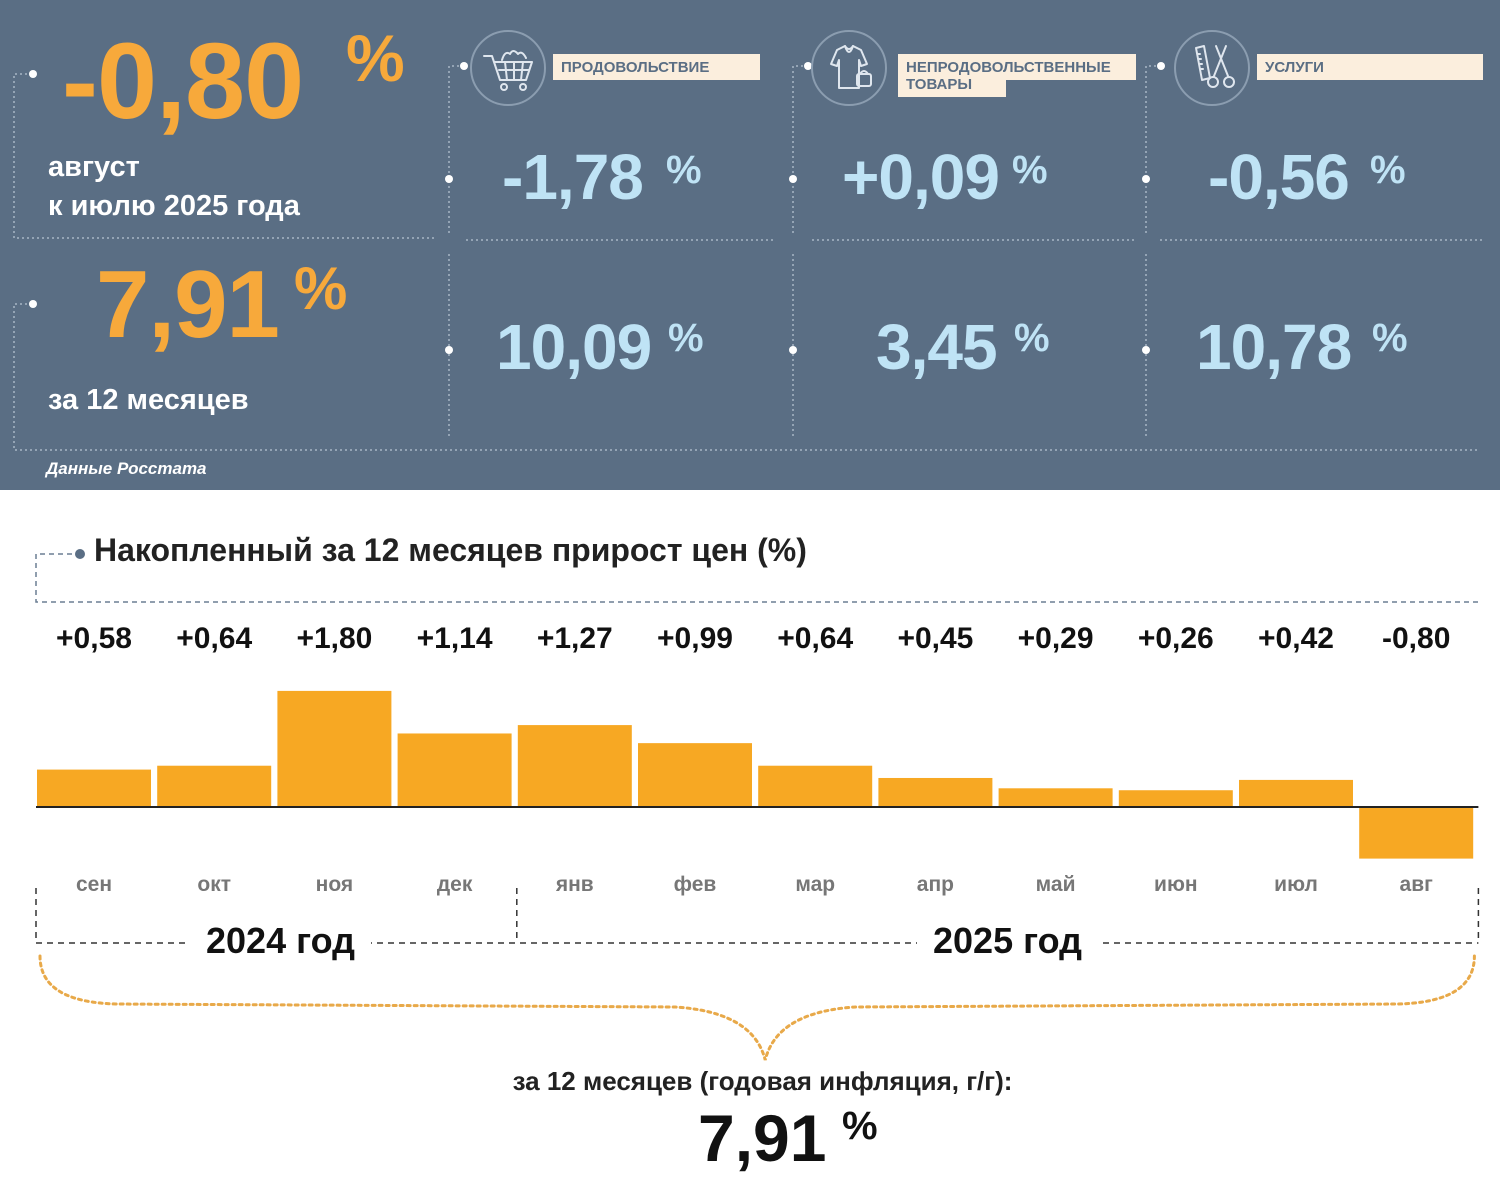 The image size is (1500, 1180). Describe the element at coordinates (94, 884) in the screenshot. I see `month-tick-label: сен` at that location.